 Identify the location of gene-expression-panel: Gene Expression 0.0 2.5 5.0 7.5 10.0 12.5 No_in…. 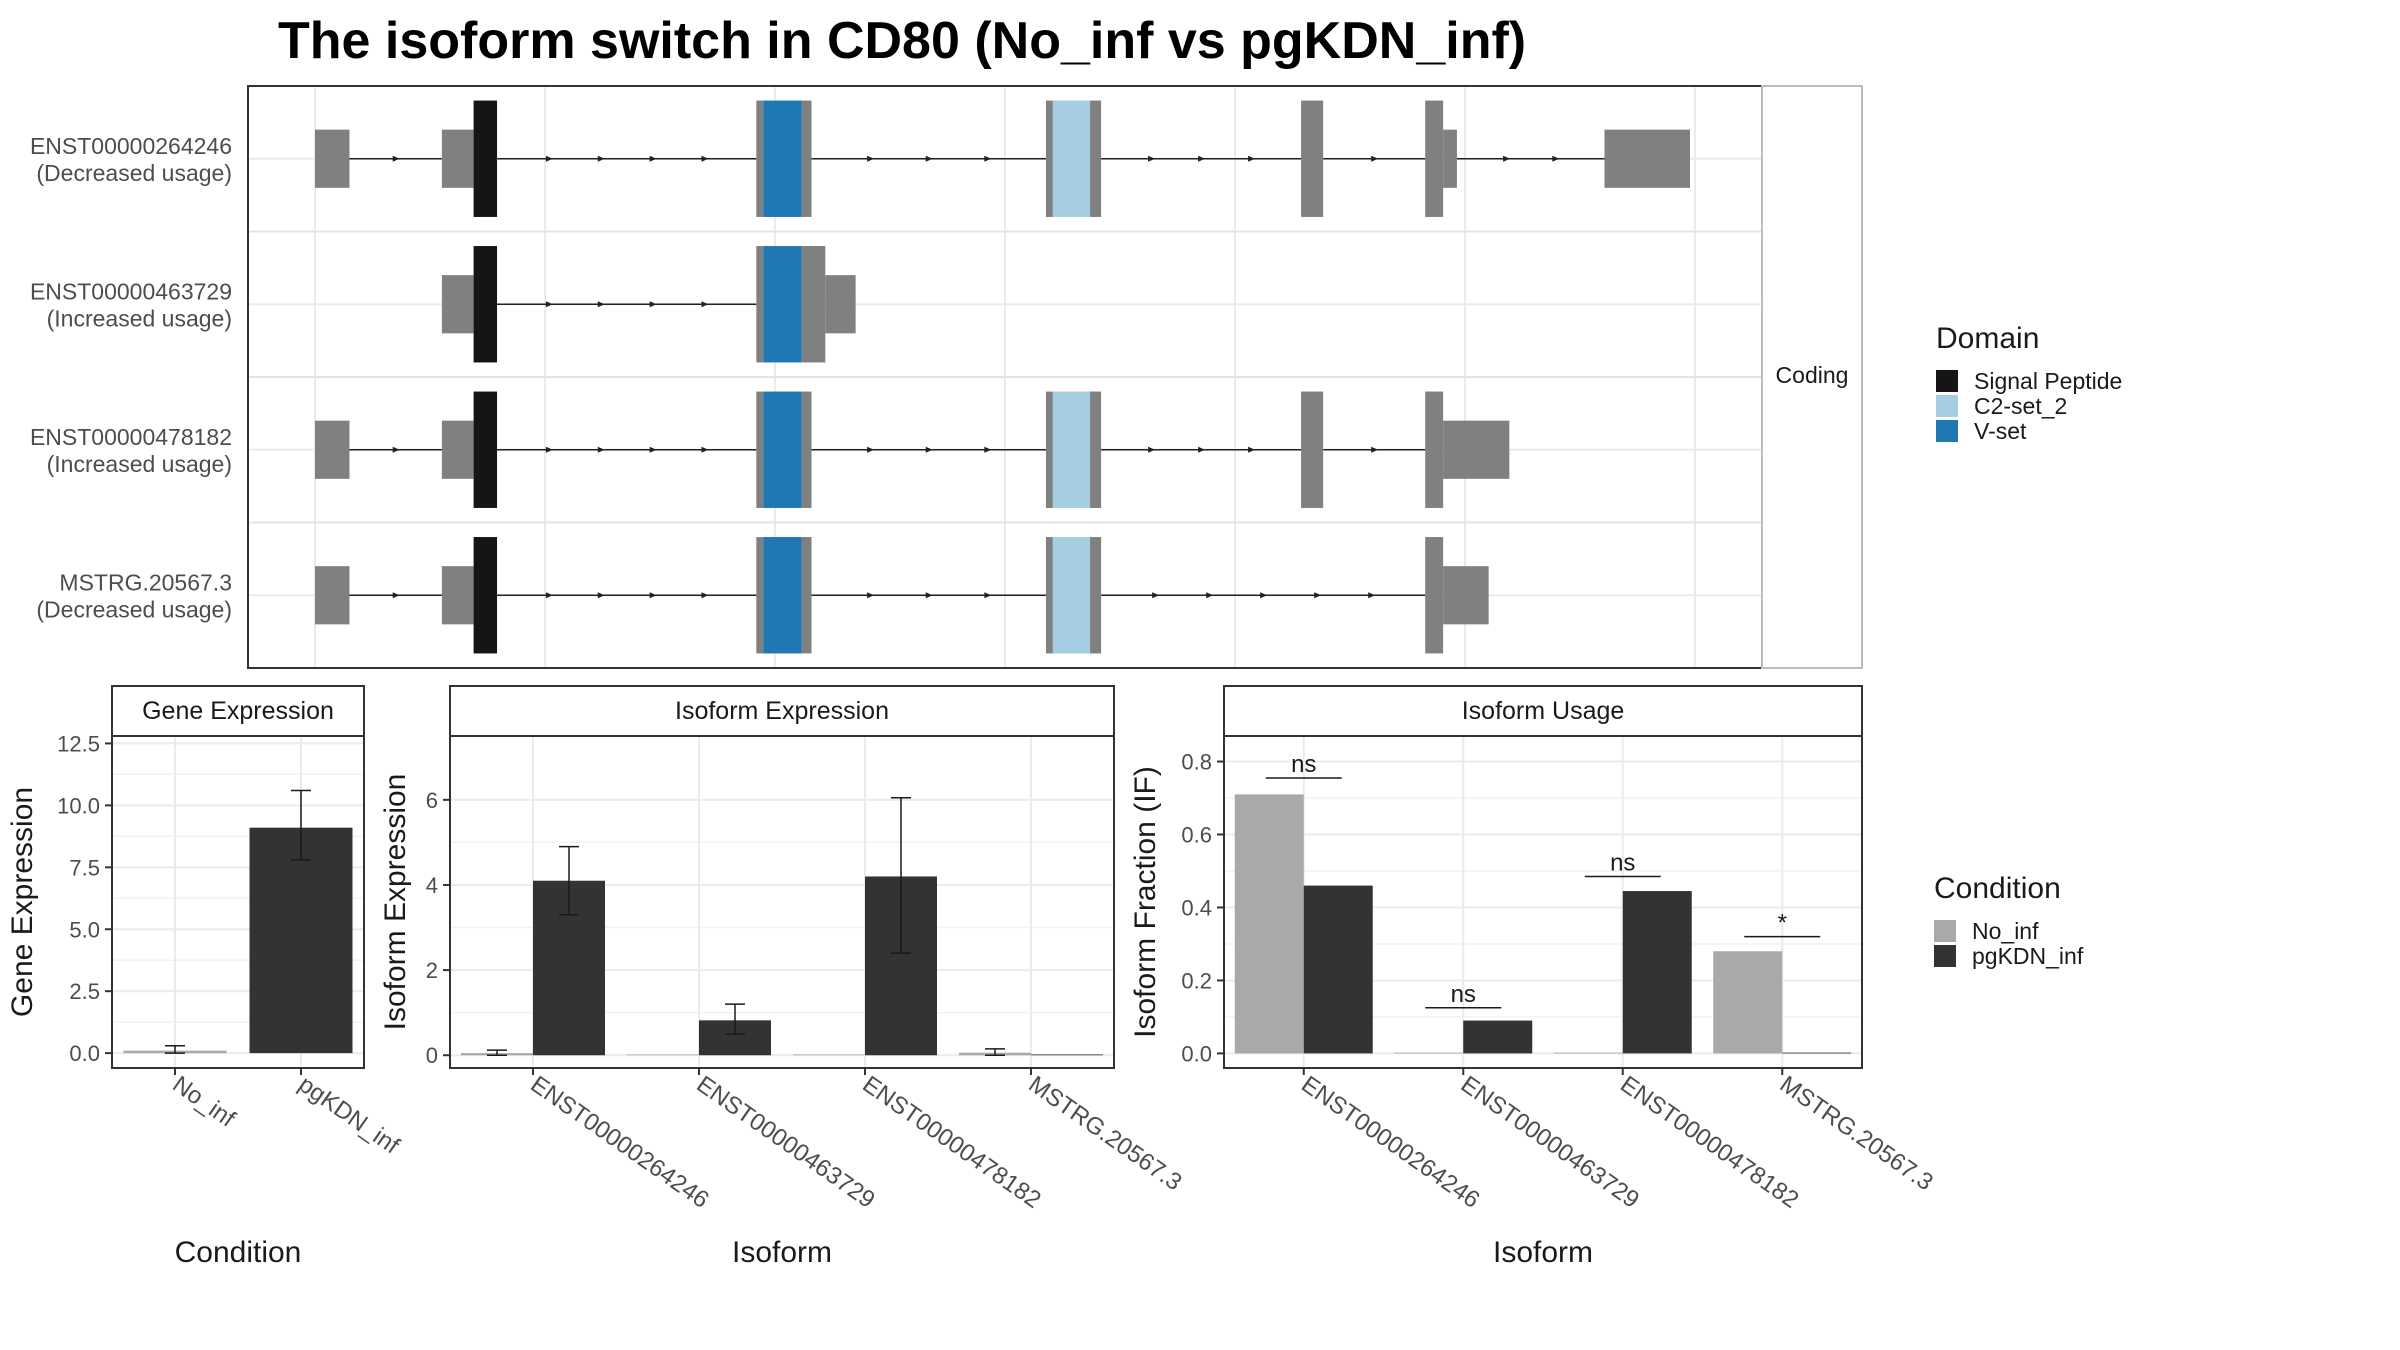
(205, 977).